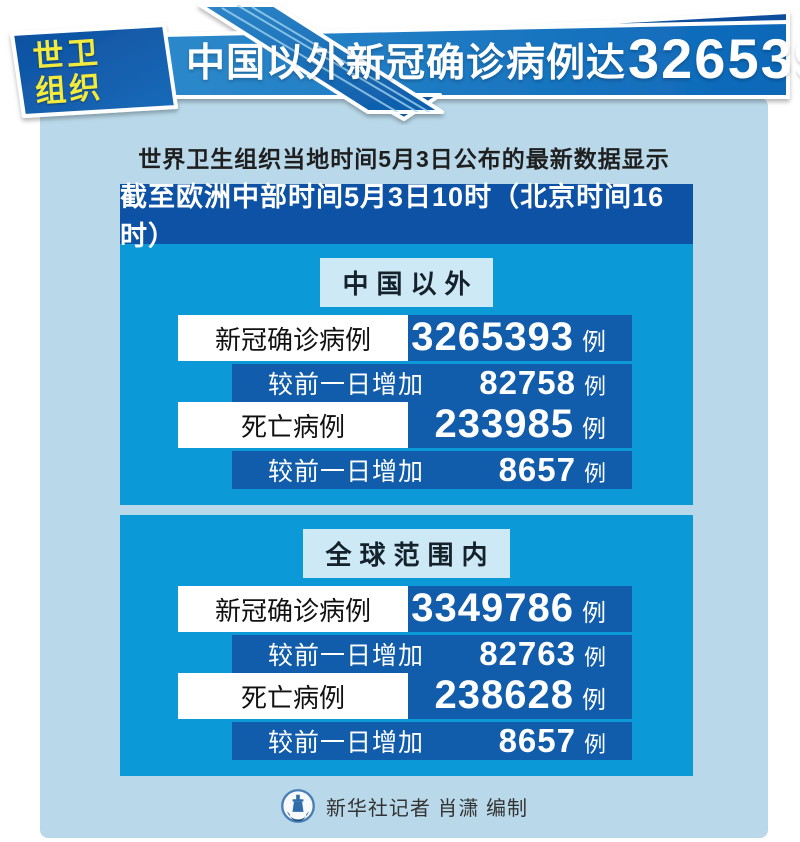 The height and width of the screenshot is (842, 800). I want to click on who-badge-line1: 世卫, so click(66, 54).